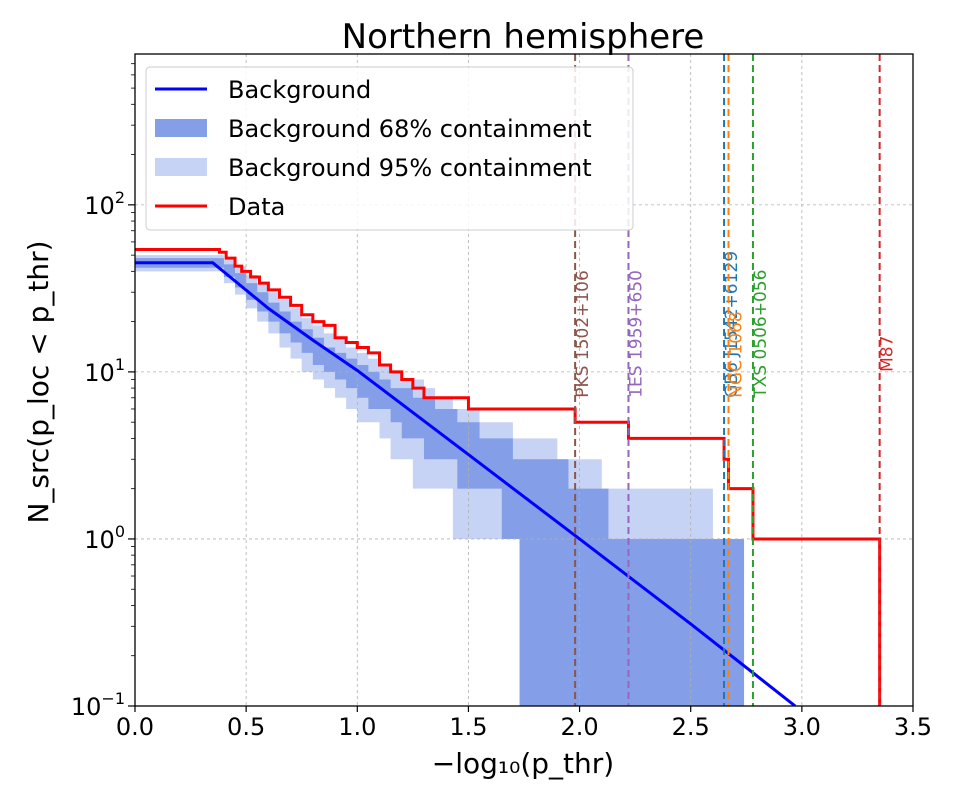 The height and width of the screenshot is (801, 958). What do you see at coordinates (691, 727) in the screenshot?
I see `x-tick-label-5: 2.5` at bounding box center [691, 727].